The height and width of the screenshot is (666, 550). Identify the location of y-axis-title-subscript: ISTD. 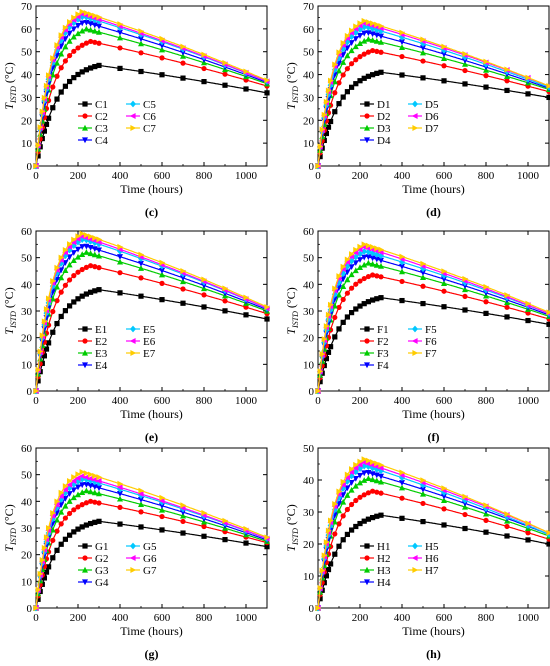
(295, 95).